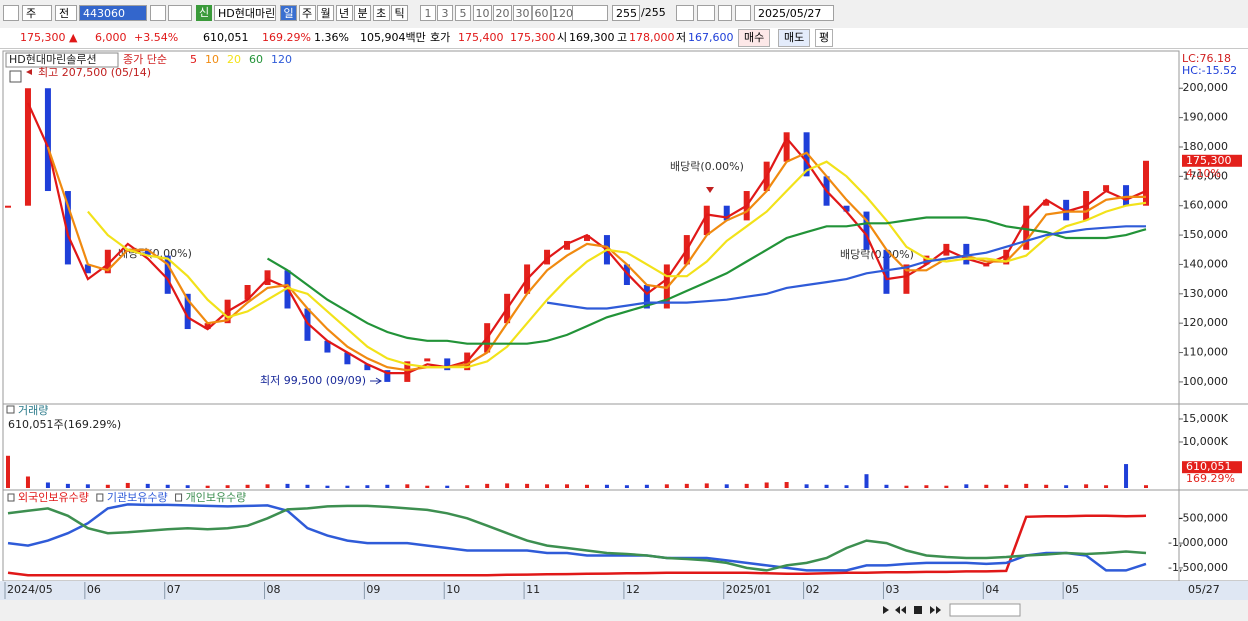 The width and height of the screenshot is (1248, 621). I want to click on interval-button: 30, so click(522, 13).